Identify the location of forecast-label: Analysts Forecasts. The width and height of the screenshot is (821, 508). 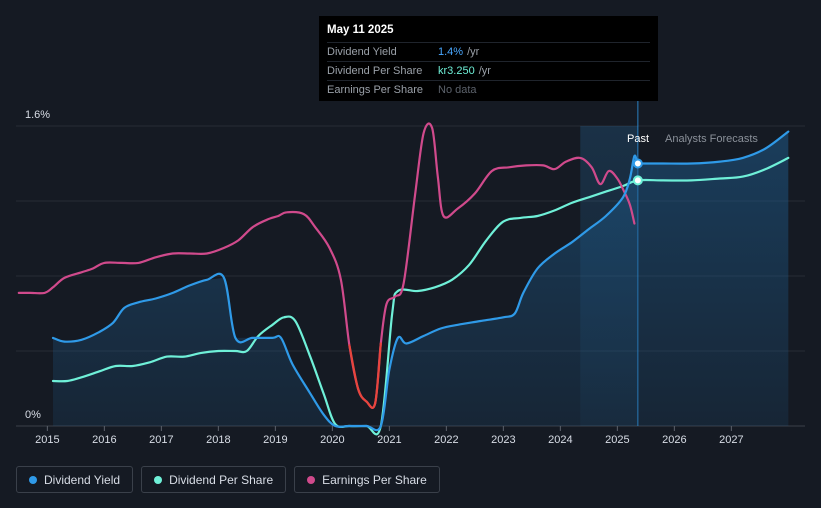
(711, 139).